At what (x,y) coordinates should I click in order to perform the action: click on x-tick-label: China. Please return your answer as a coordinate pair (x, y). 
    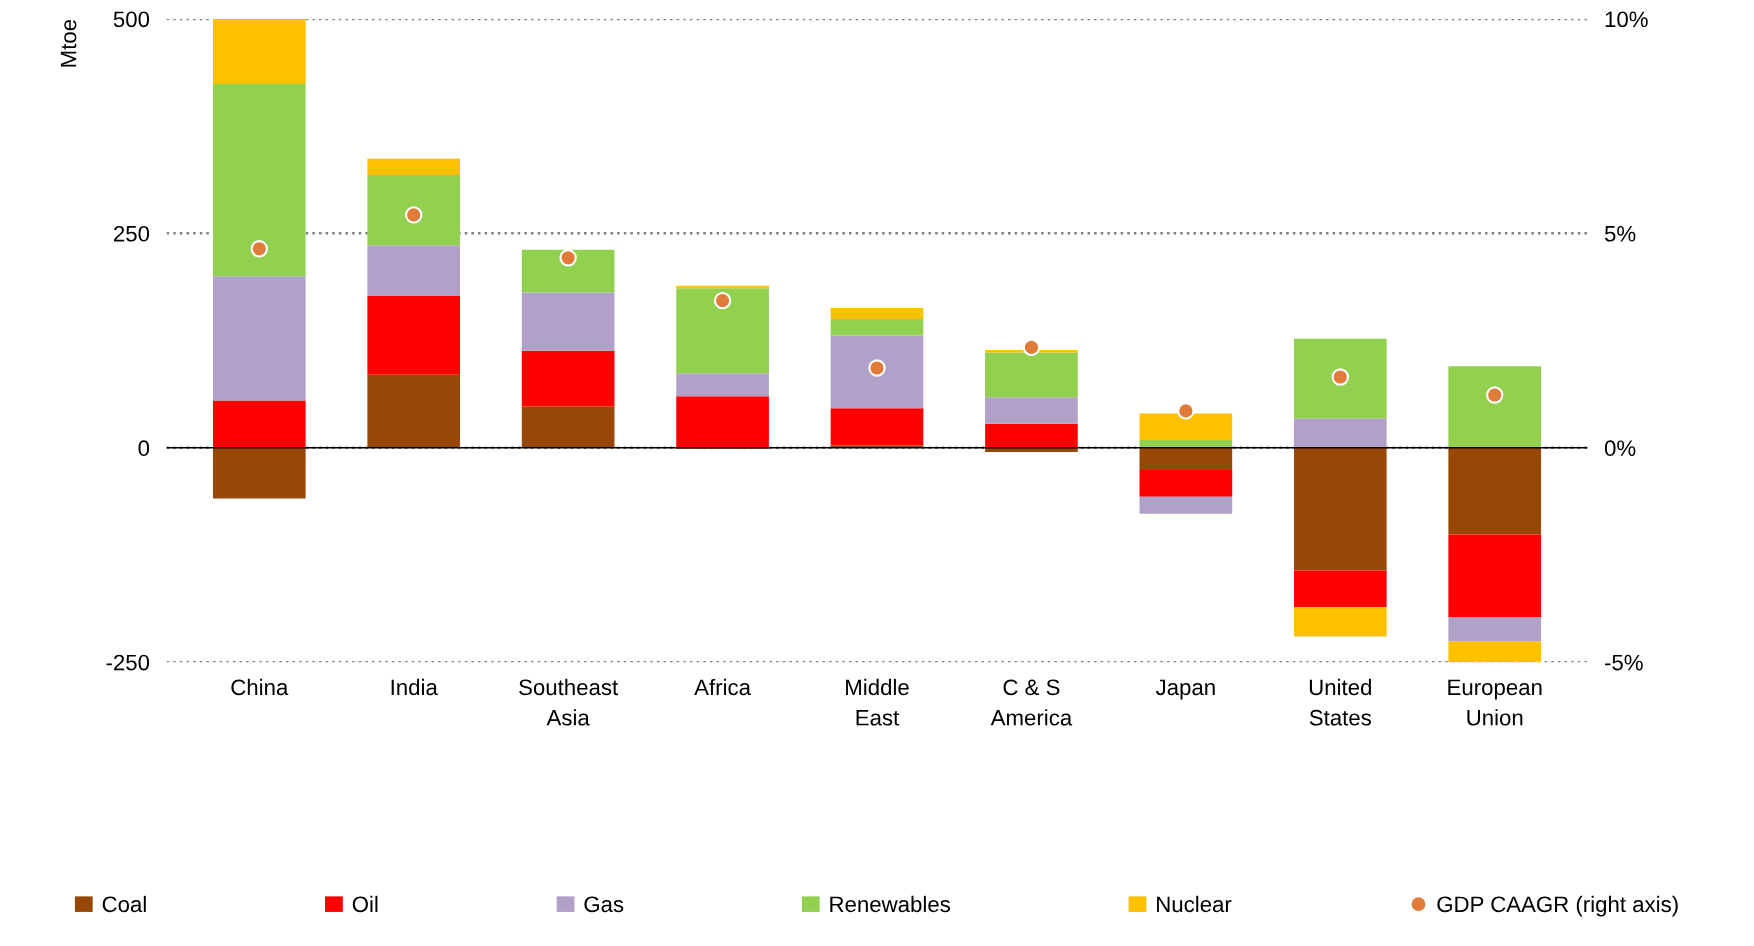
    Looking at the image, I should click on (260, 687).